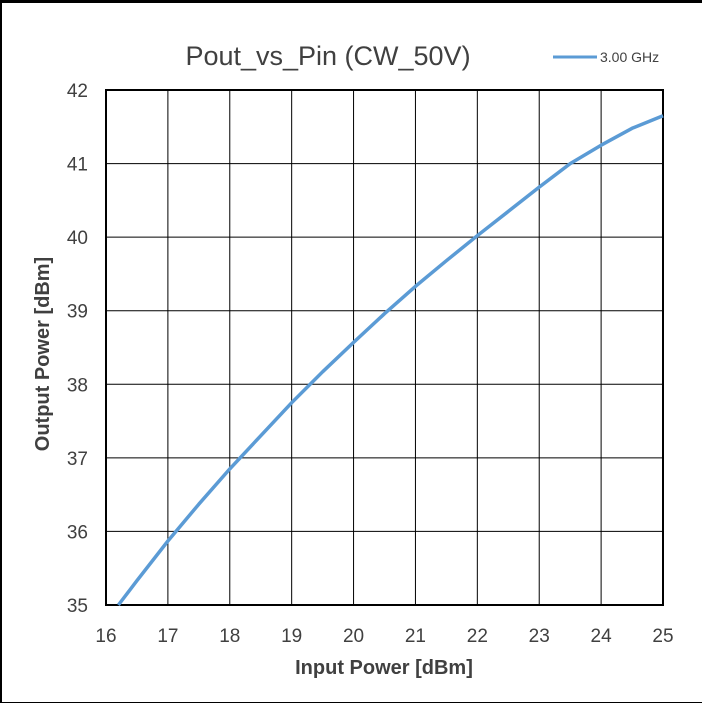 This screenshot has width=702, height=703. Describe the element at coordinates (662, 636) in the screenshot. I see `x-tick-label: 25` at that location.